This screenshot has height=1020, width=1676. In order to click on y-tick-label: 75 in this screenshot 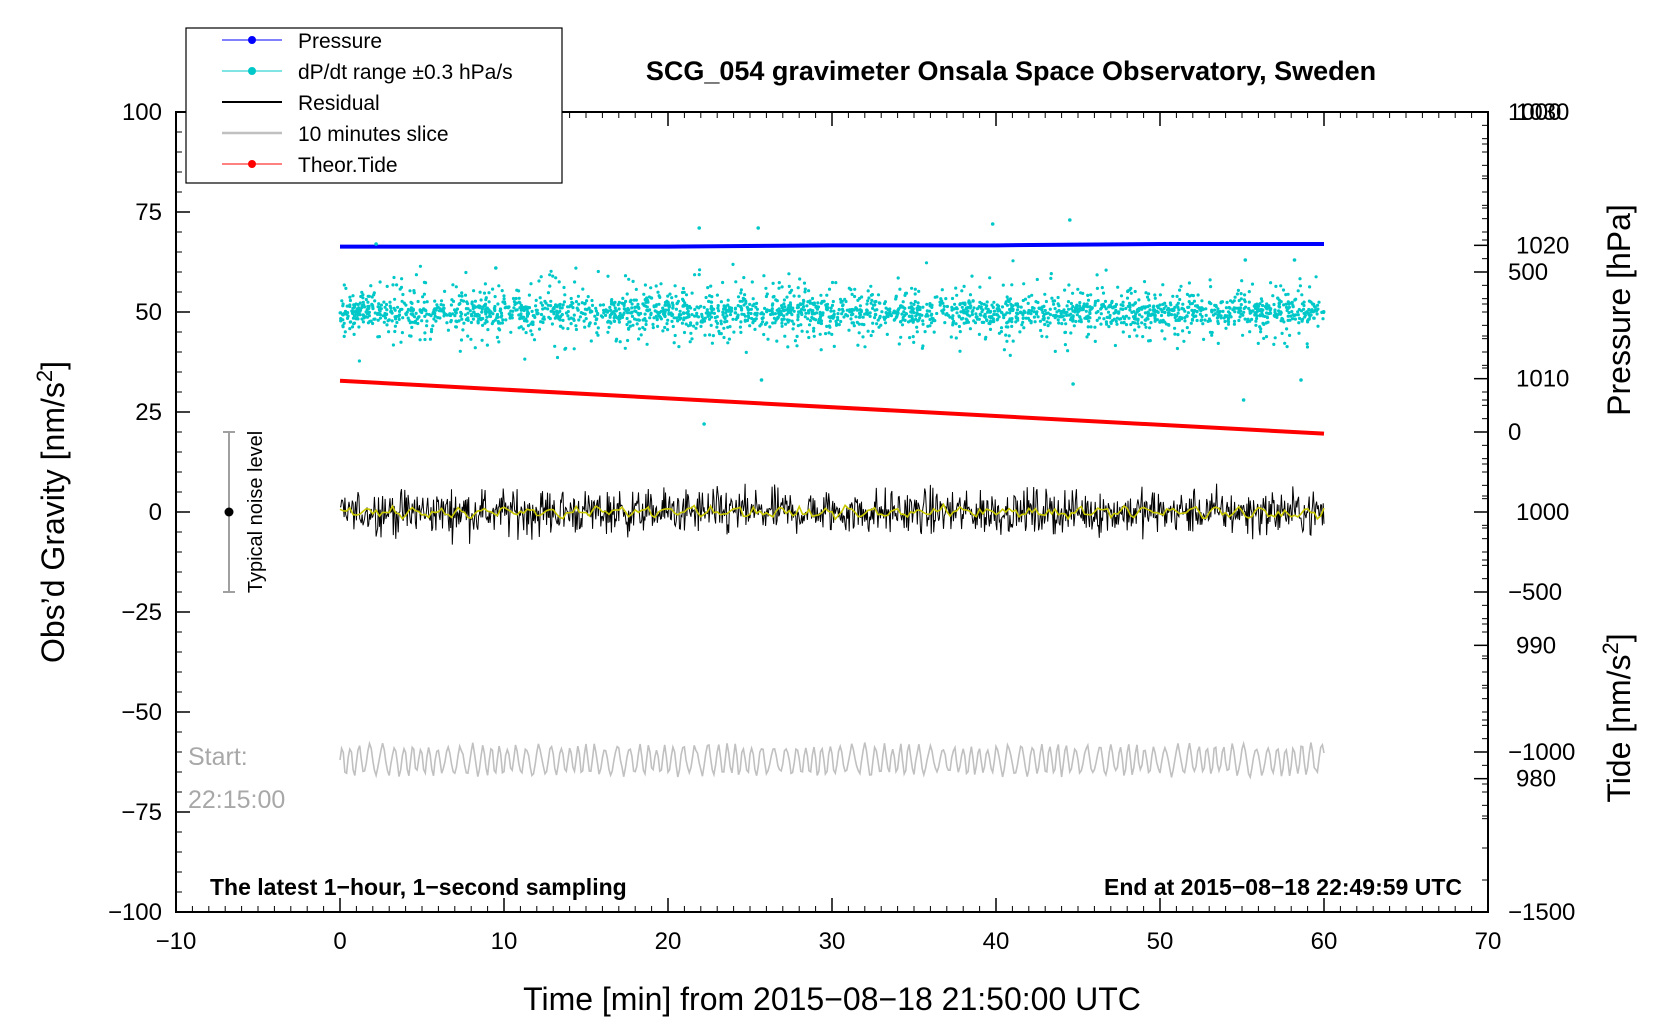, I will do `click(148, 212)`.